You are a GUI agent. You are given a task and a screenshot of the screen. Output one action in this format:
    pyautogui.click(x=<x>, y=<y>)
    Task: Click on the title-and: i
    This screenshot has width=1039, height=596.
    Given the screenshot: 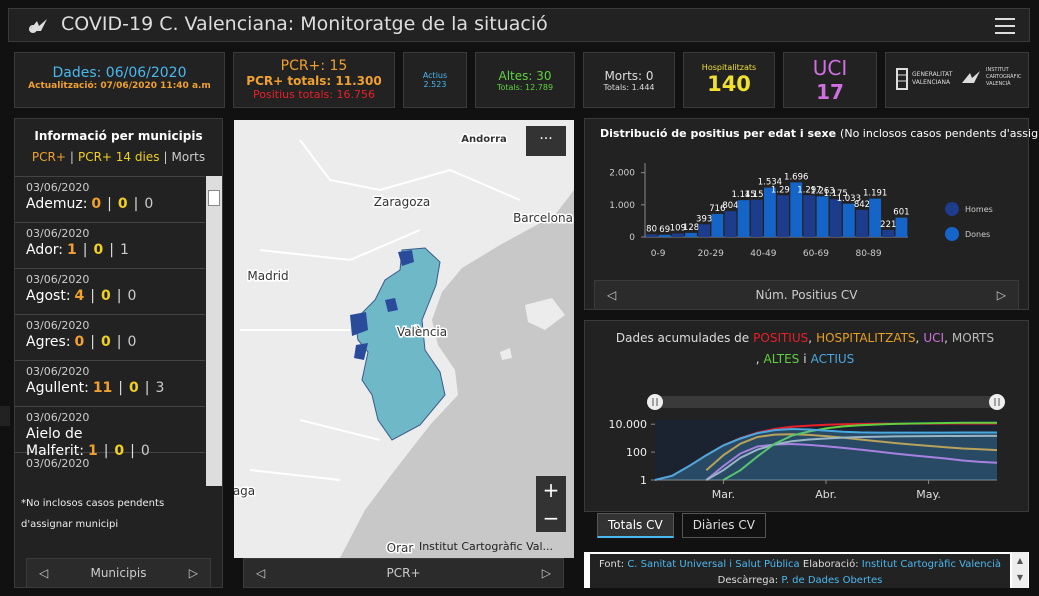 What is the action you would take?
    pyautogui.click(x=805, y=359)
    